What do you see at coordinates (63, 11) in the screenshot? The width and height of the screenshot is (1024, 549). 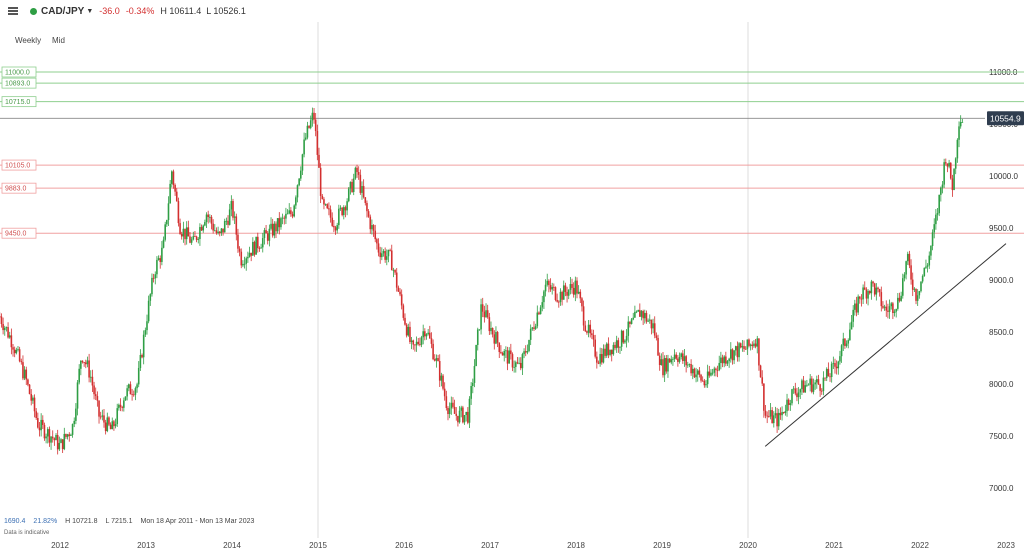 I see `symbol-selector: CAD/JPY` at bounding box center [63, 11].